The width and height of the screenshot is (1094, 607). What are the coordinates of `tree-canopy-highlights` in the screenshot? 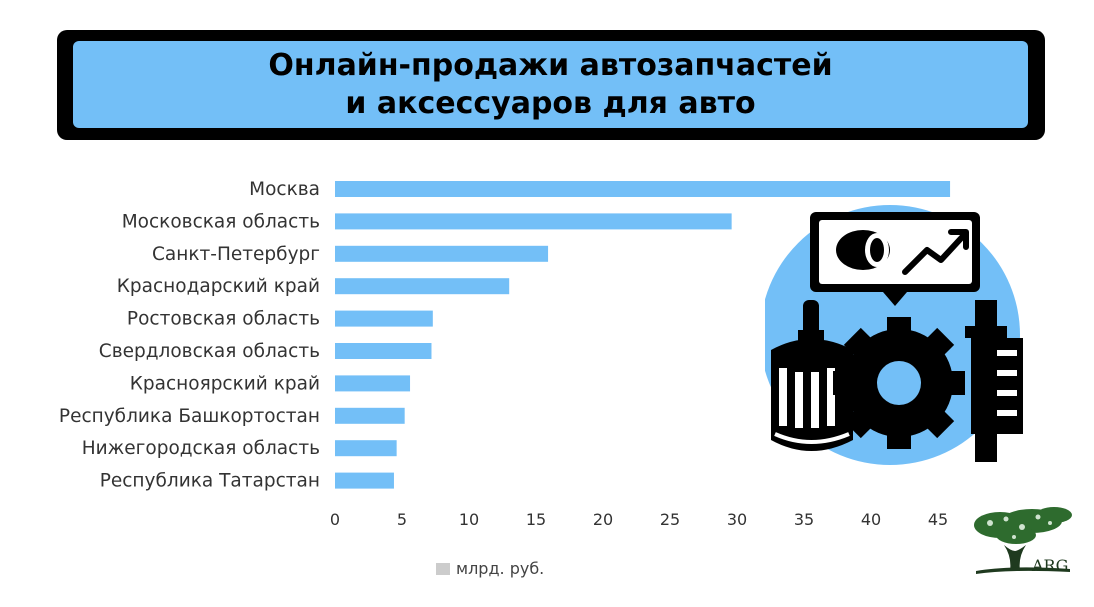 It's located at (1019, 526).